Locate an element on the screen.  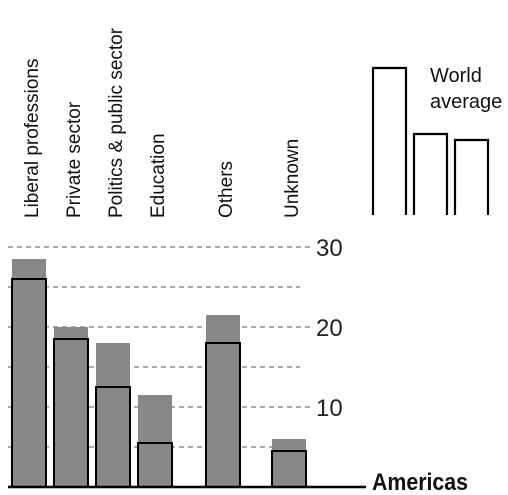
category-label-education: Education is located at coordinates (158, 175).